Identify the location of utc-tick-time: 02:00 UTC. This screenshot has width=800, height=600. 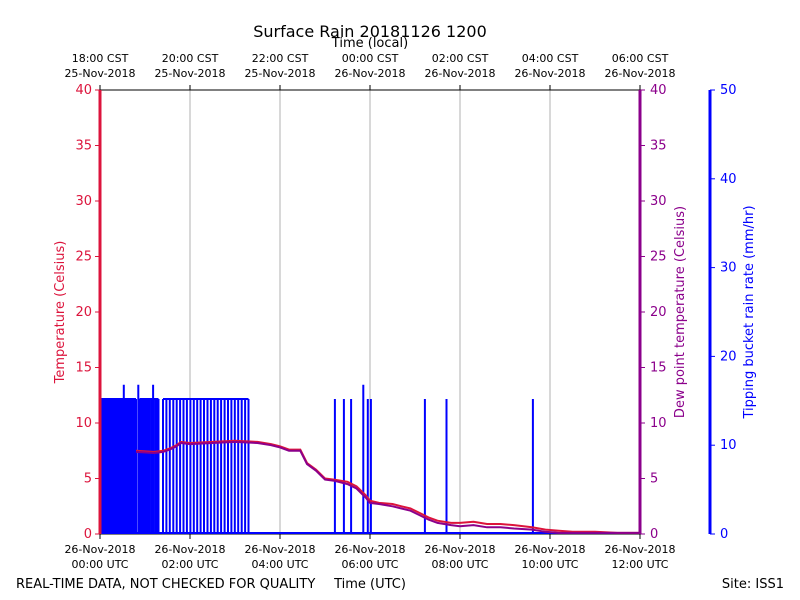
(189, 564).